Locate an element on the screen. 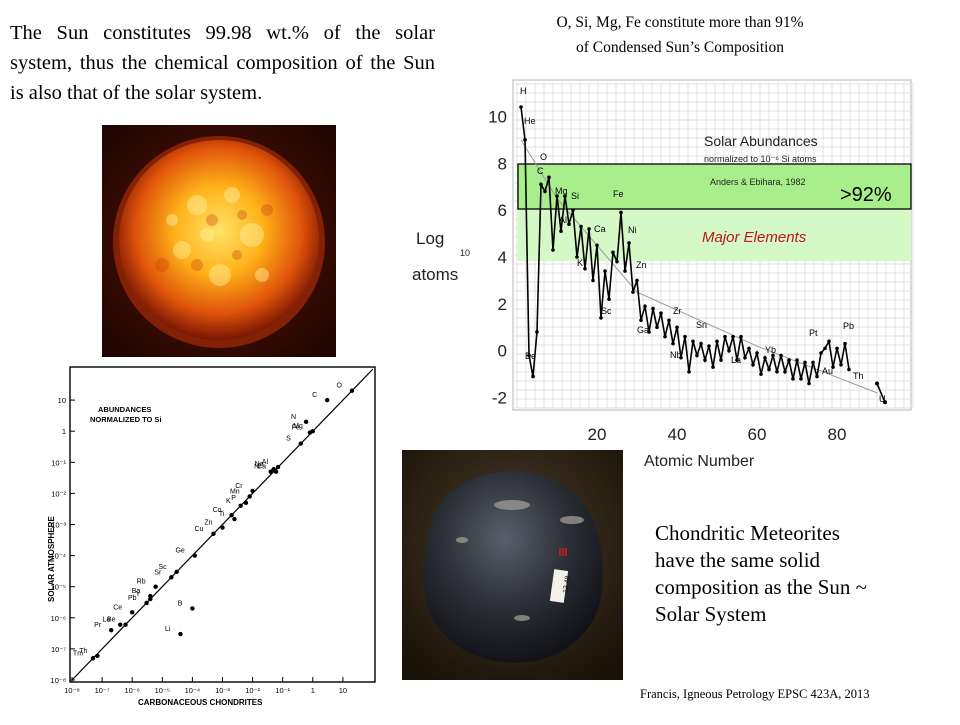 The width and height of the screenshot is (960, 725). one-to-one-line is located at coordinates (222, 524).